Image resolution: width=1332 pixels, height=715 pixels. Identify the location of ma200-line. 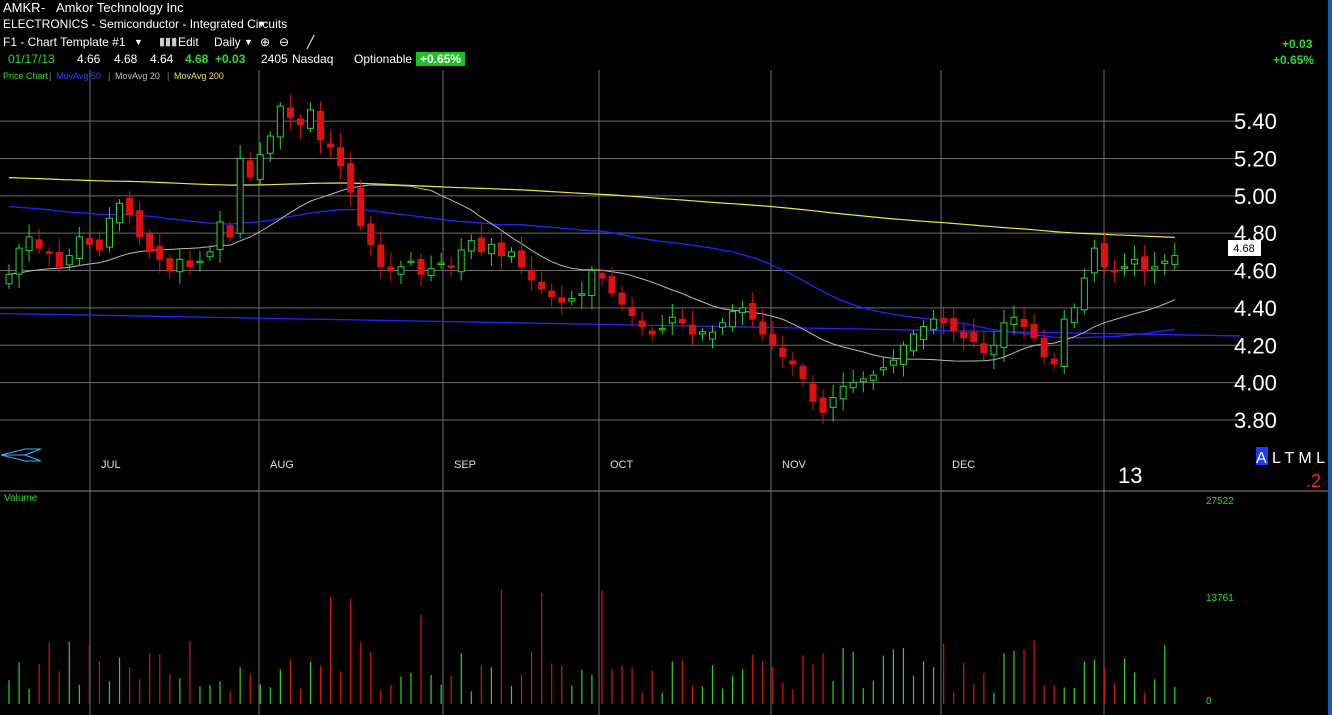
(591, 207).